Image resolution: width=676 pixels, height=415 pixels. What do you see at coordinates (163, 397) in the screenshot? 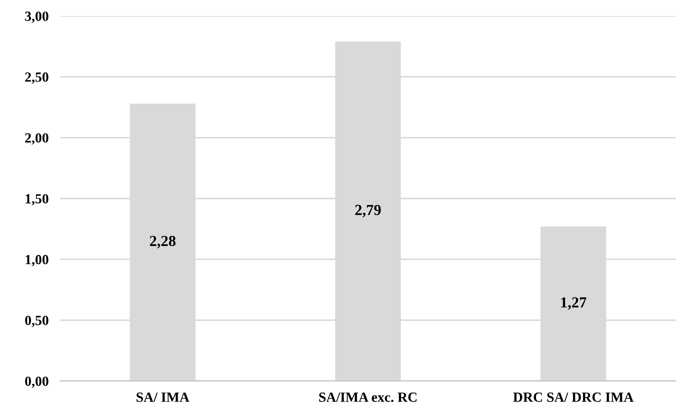
I see `x-tick-label: SA/ IMA` at bounding box center [163, 397].